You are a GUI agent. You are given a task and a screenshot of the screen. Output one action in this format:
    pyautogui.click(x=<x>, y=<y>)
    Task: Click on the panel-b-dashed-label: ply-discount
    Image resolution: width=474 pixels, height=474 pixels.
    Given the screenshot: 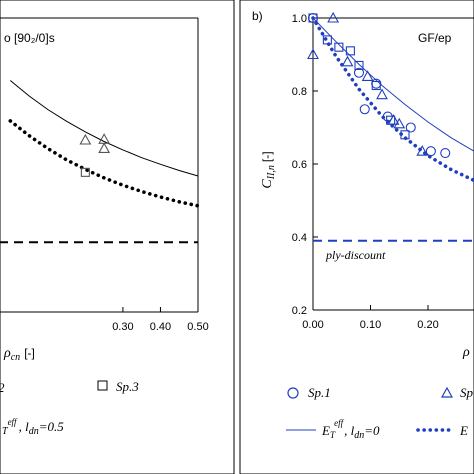 What is the action you would take?
    pyautogui.click(x=355, y=255)
    